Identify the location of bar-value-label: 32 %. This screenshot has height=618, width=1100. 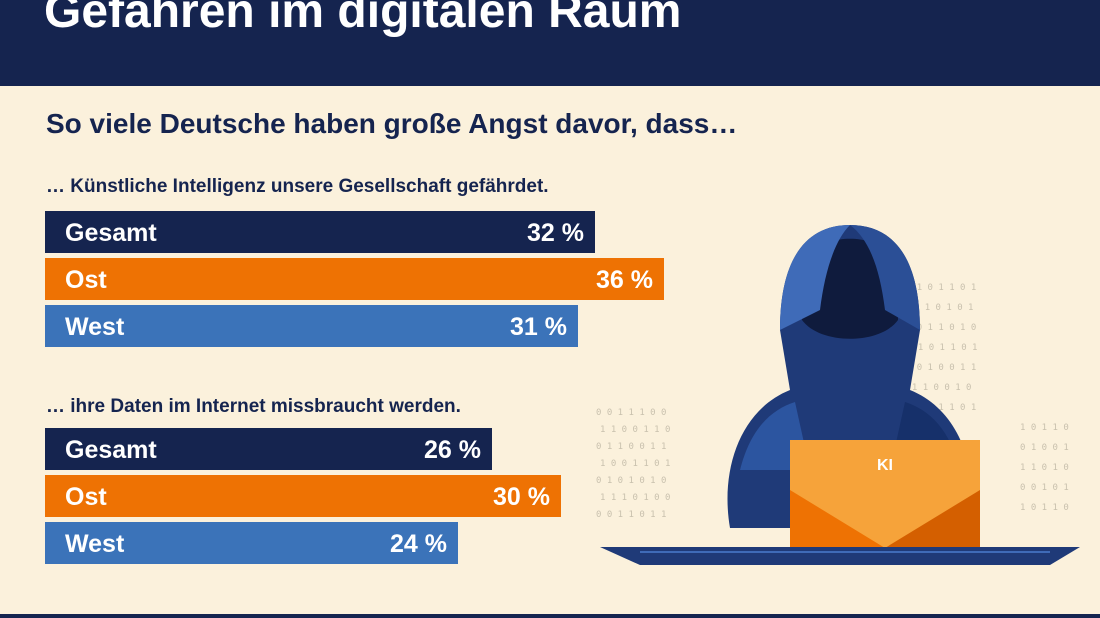
(555, 233).